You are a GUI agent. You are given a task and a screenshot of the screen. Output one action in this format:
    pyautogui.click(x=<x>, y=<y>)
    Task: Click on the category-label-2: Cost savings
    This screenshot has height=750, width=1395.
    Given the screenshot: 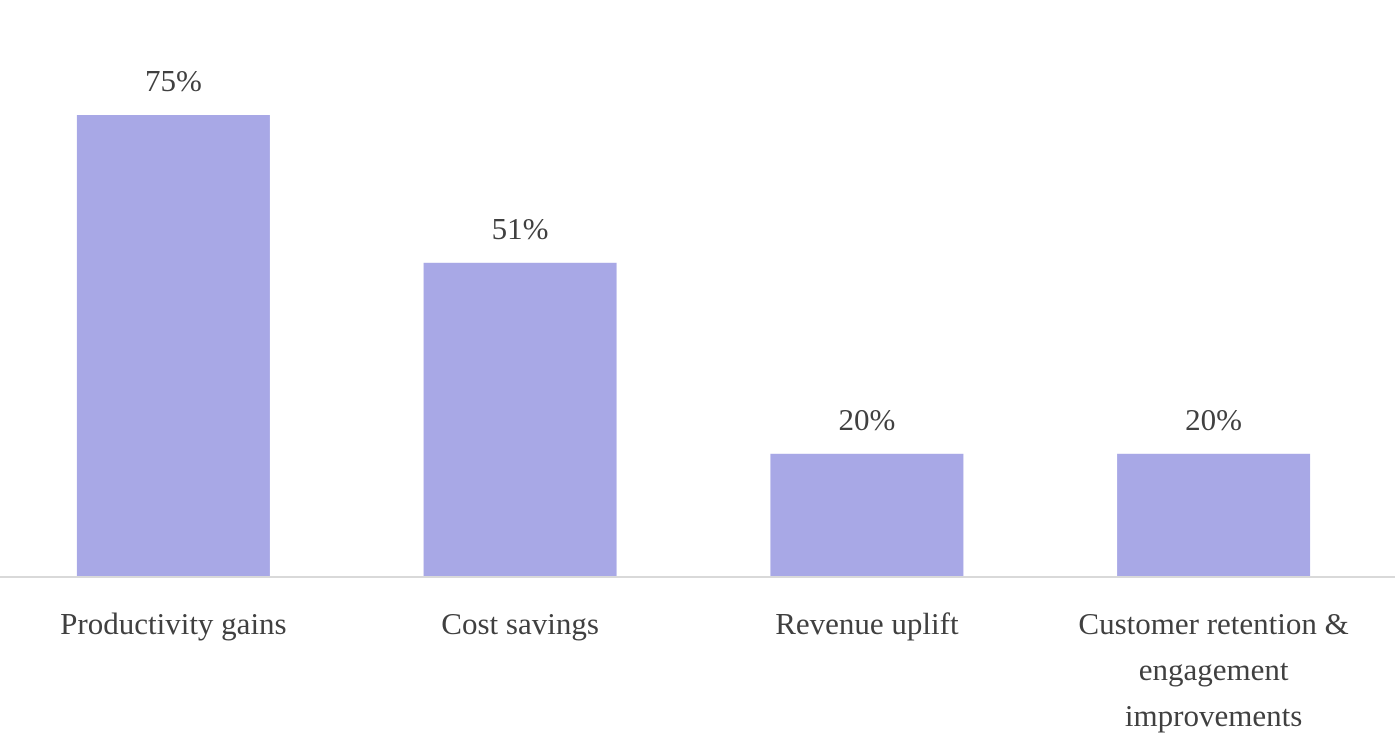 What is the action you would take?
    pyautogui.click(x=520, y=623)
    